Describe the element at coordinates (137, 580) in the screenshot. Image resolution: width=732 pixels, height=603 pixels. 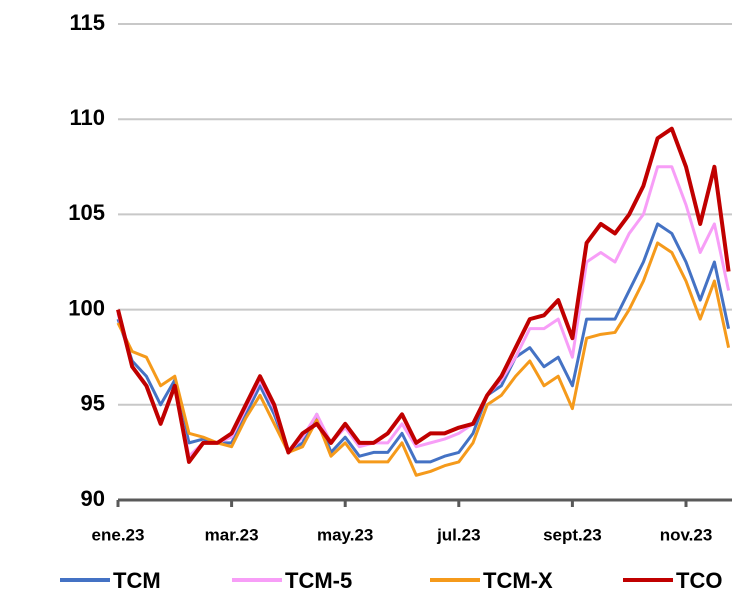
I see `legend-label: TCM` at that location.